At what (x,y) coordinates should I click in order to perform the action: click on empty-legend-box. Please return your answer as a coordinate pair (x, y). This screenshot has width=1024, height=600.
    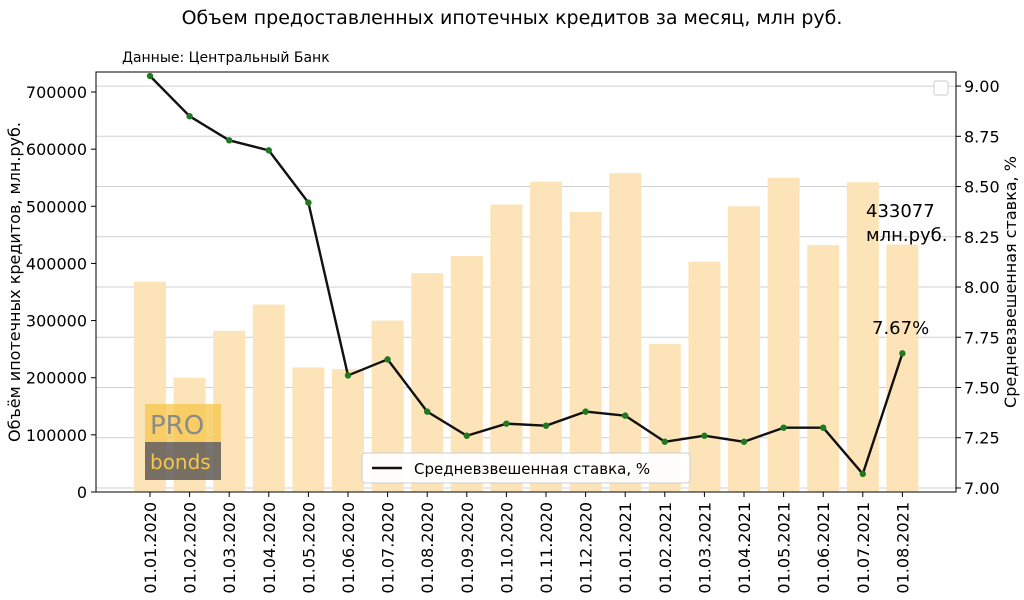
    Looking at the image, I should click on (941, 88).